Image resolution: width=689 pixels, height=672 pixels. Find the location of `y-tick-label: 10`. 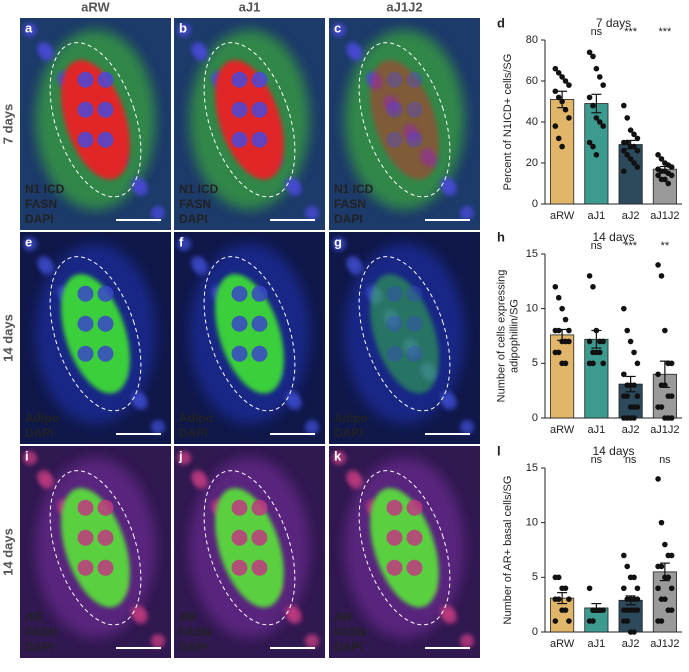

y-tick-label: 10 is located at coordinates (532, 309).